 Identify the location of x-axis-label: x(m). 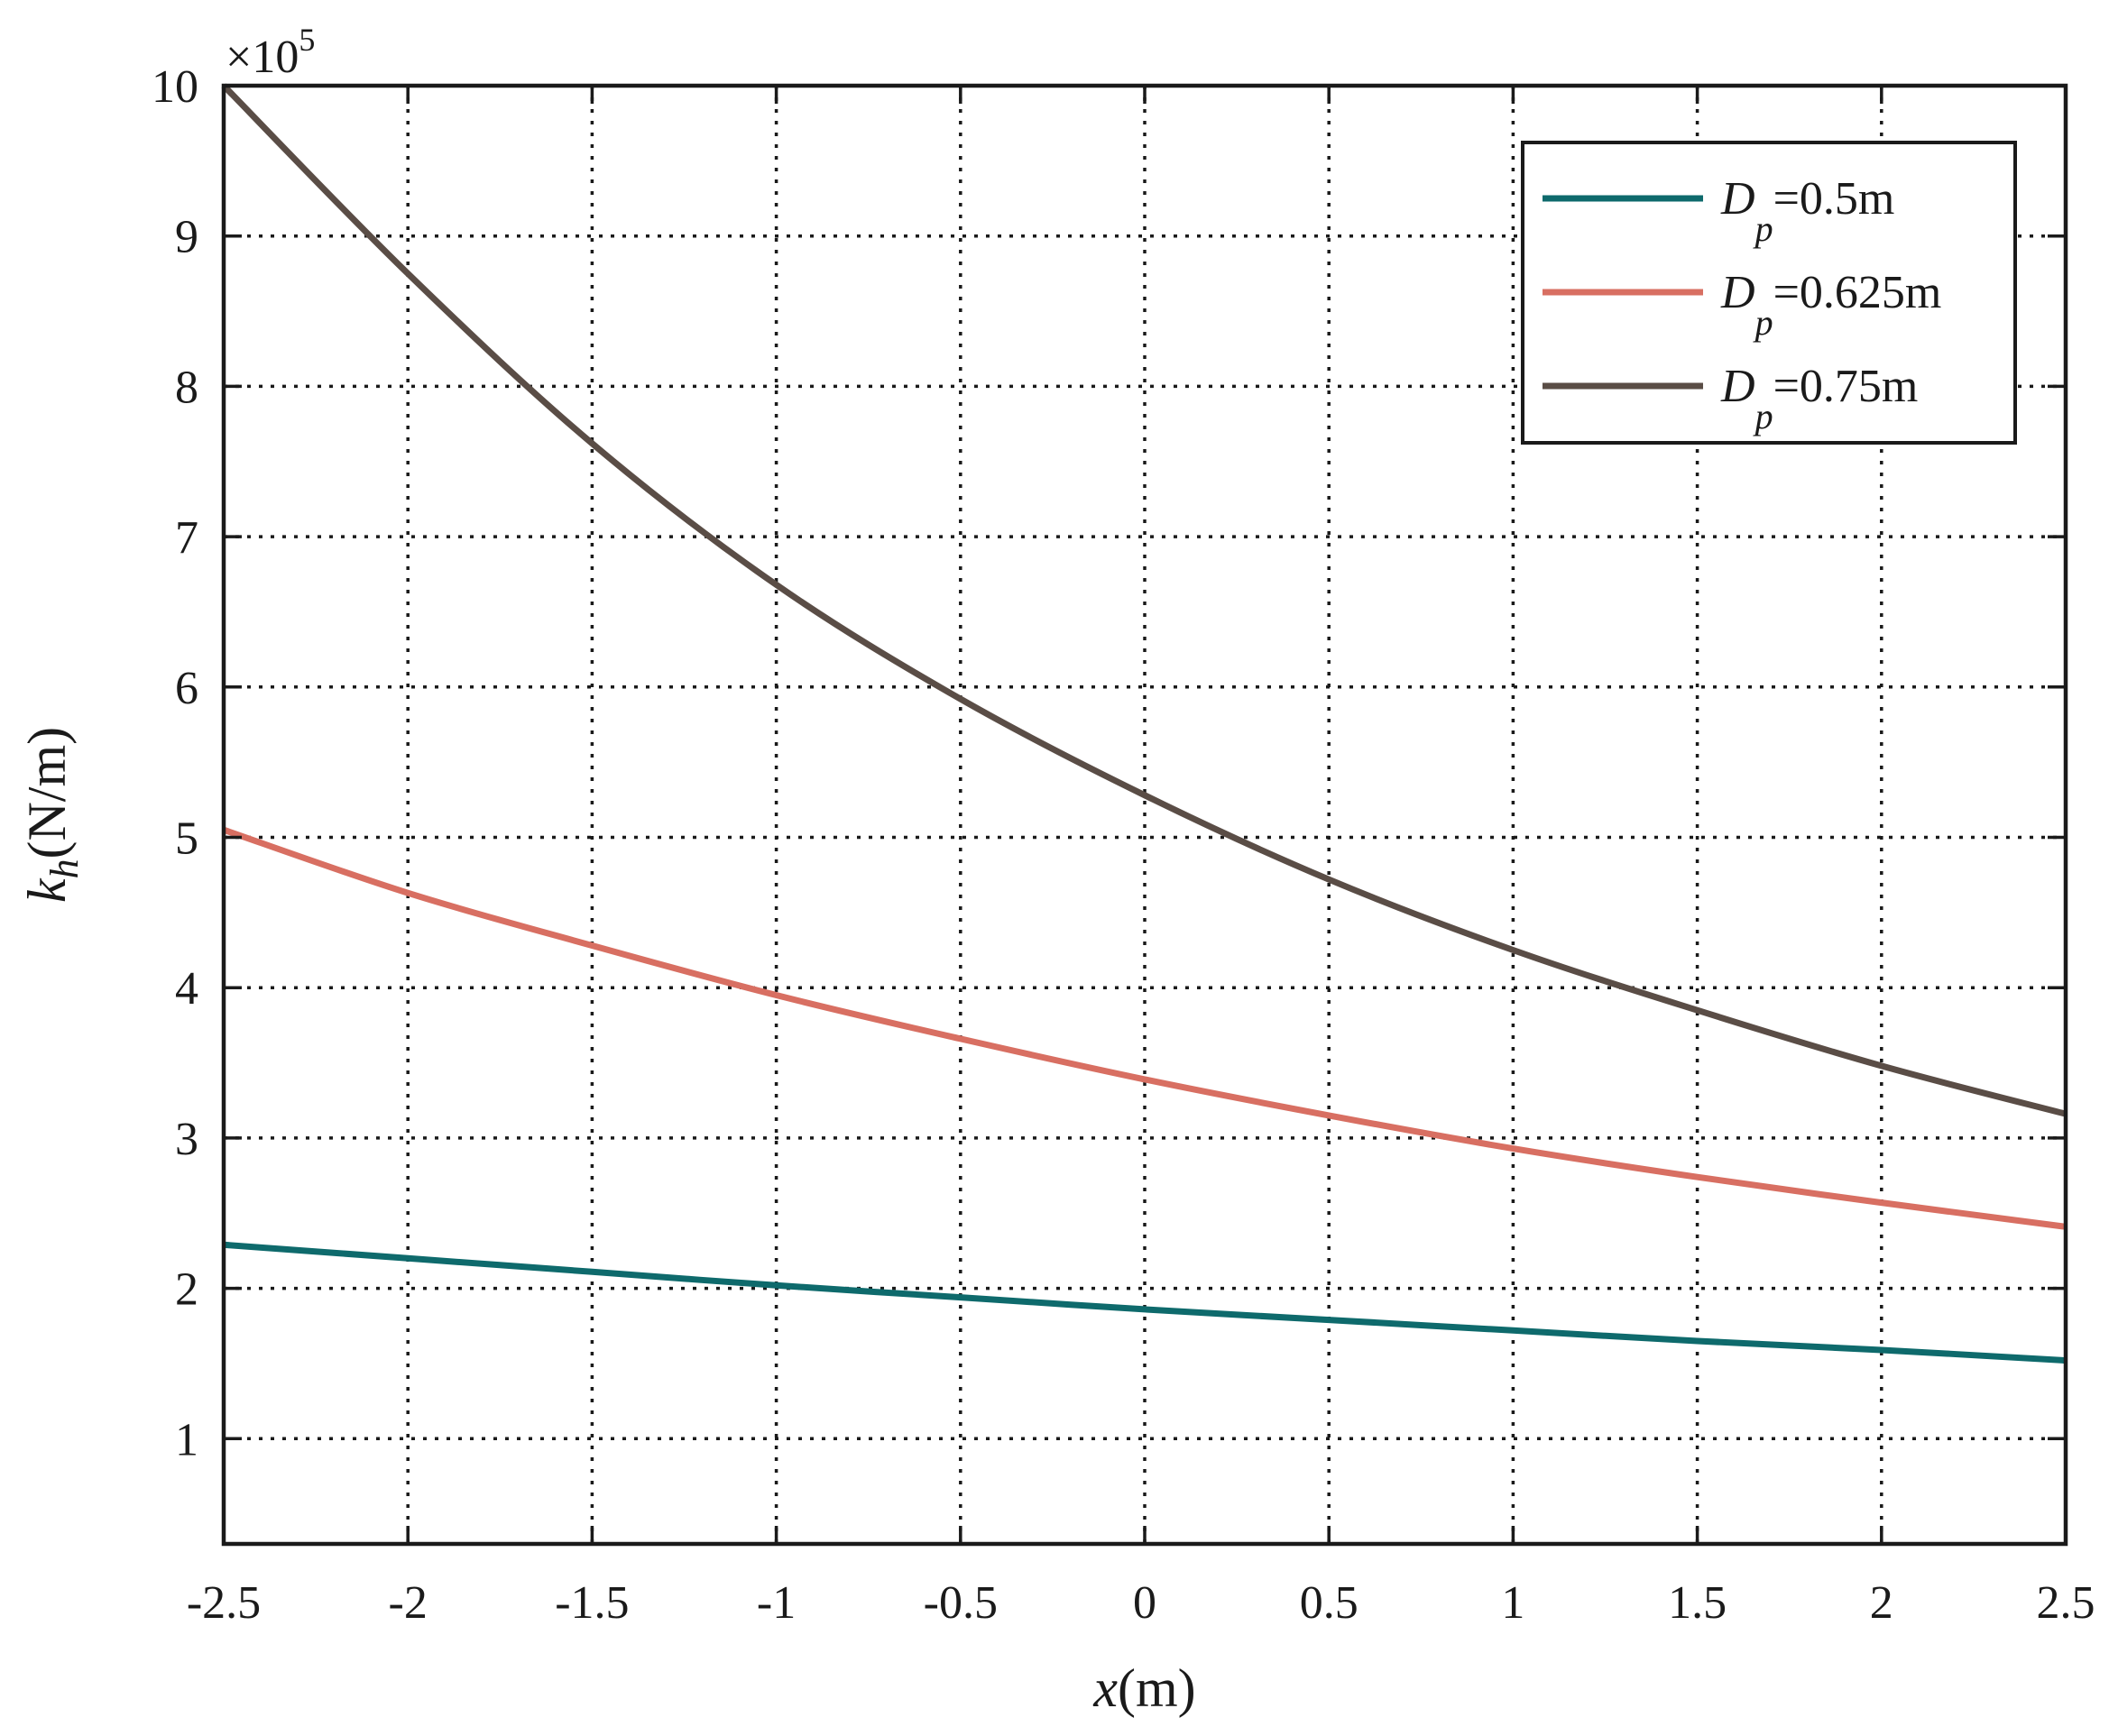
(1143, 1688).